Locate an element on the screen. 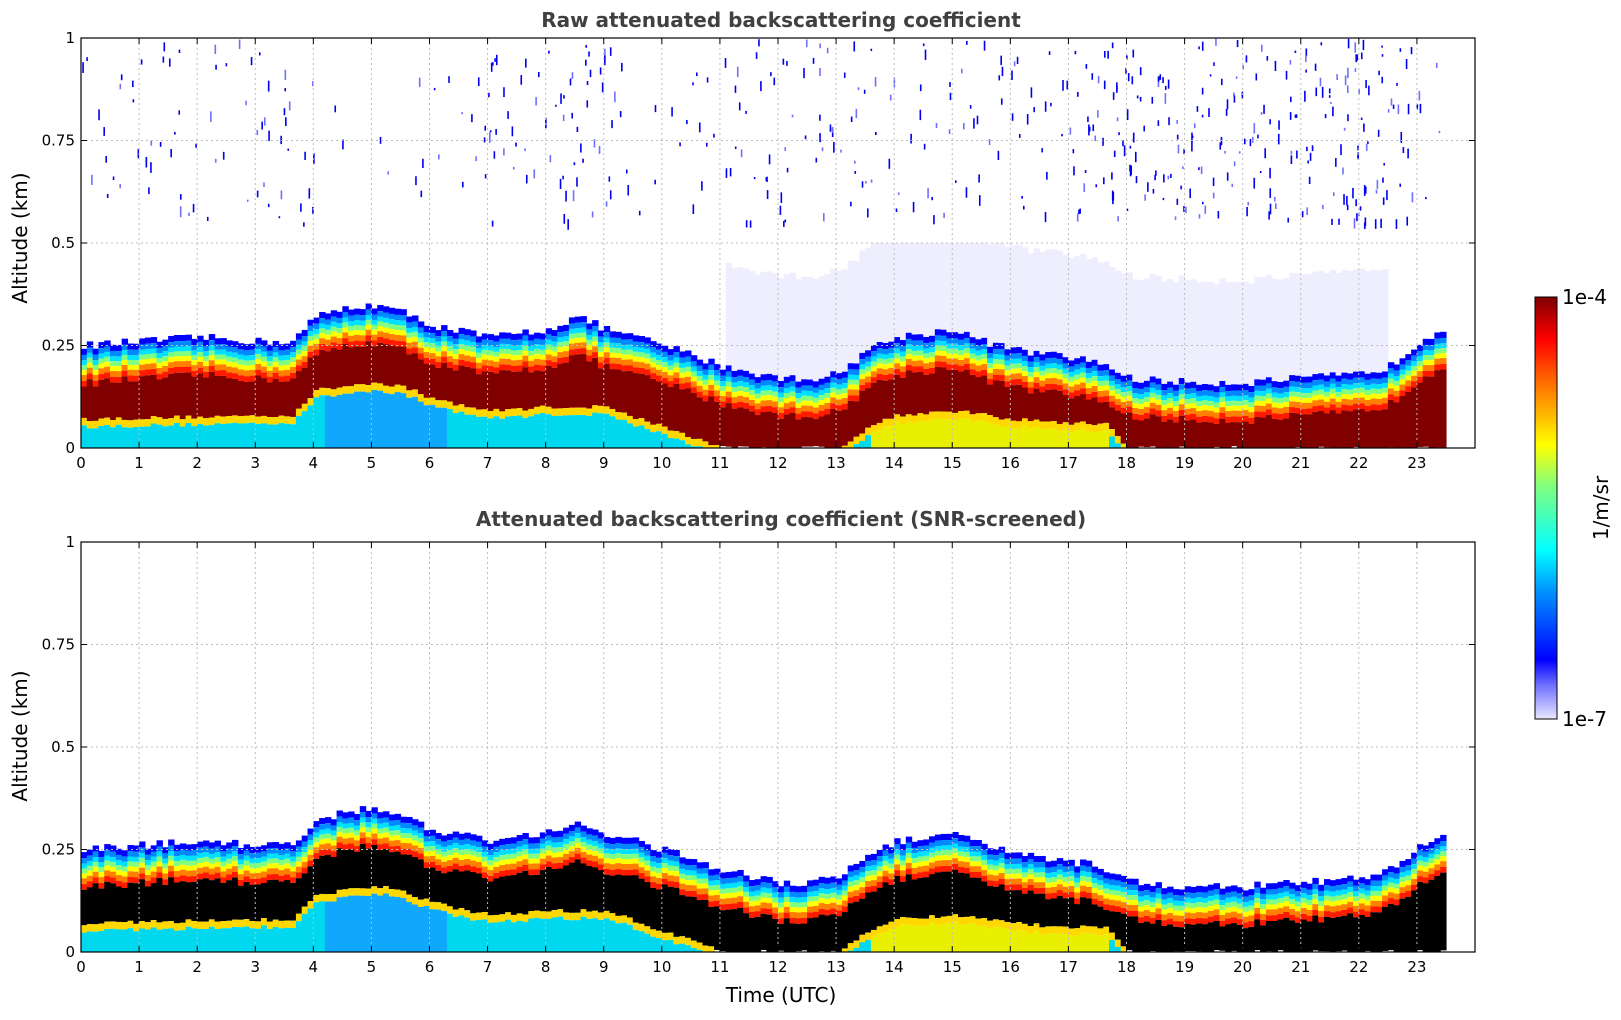 Image resolution: width=1621 pixels, height=1020 pixels. x-axis-label: Time (UTC) is located at coordinates (781, 995).